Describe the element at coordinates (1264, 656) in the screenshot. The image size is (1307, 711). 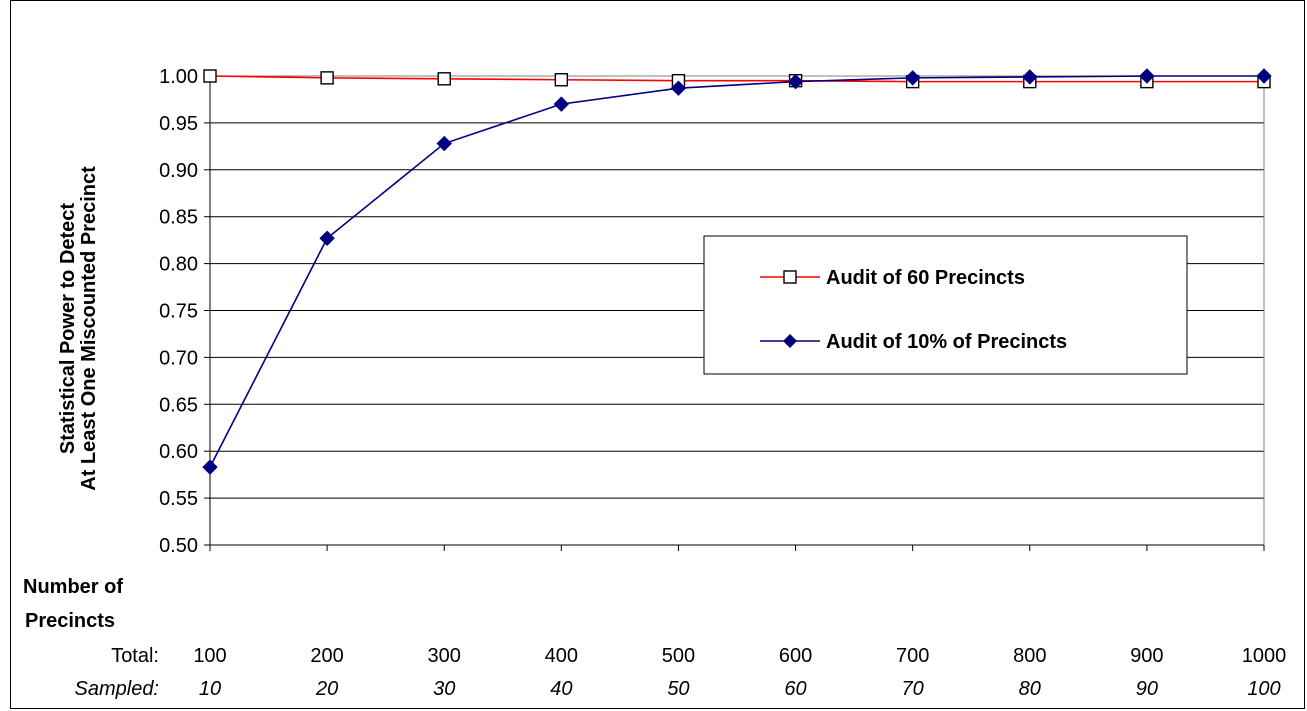
I see `x-tick-label-total: 1000` at that location.